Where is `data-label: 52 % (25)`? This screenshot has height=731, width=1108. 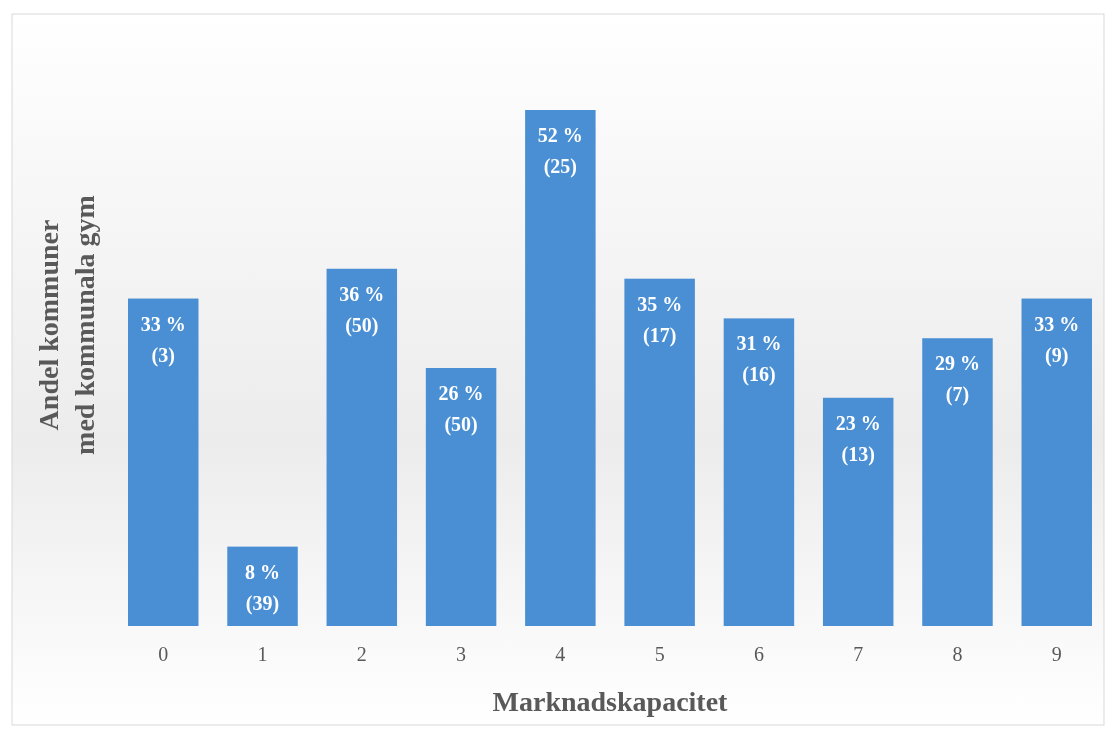 data-label: 52 % (25) is located at coordinates (560, 151).